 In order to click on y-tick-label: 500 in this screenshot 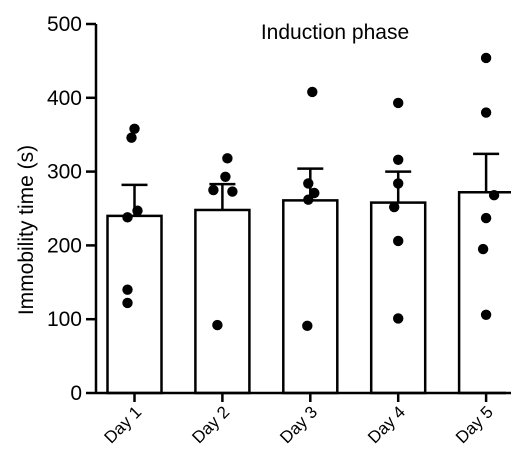, I will do `click(64, 24)`.